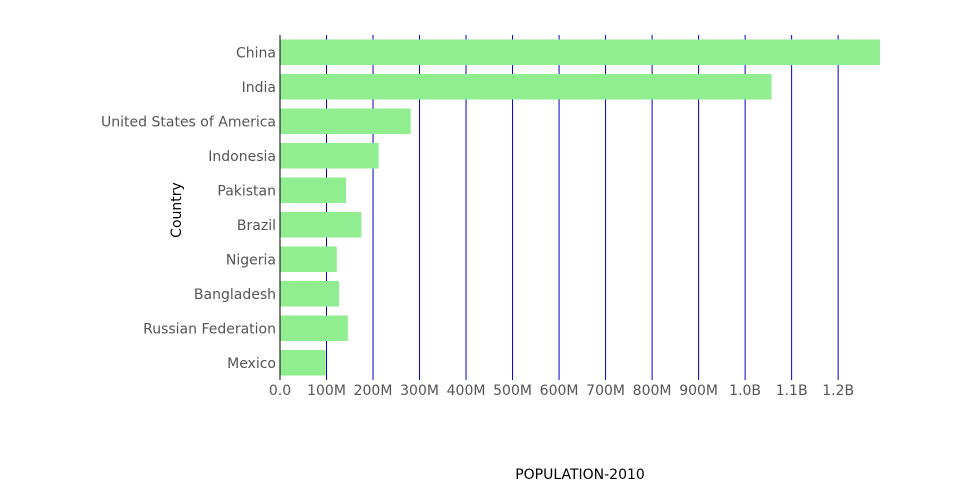  I want to click on x-tick-label-0: 0.0, so click(280, 391).